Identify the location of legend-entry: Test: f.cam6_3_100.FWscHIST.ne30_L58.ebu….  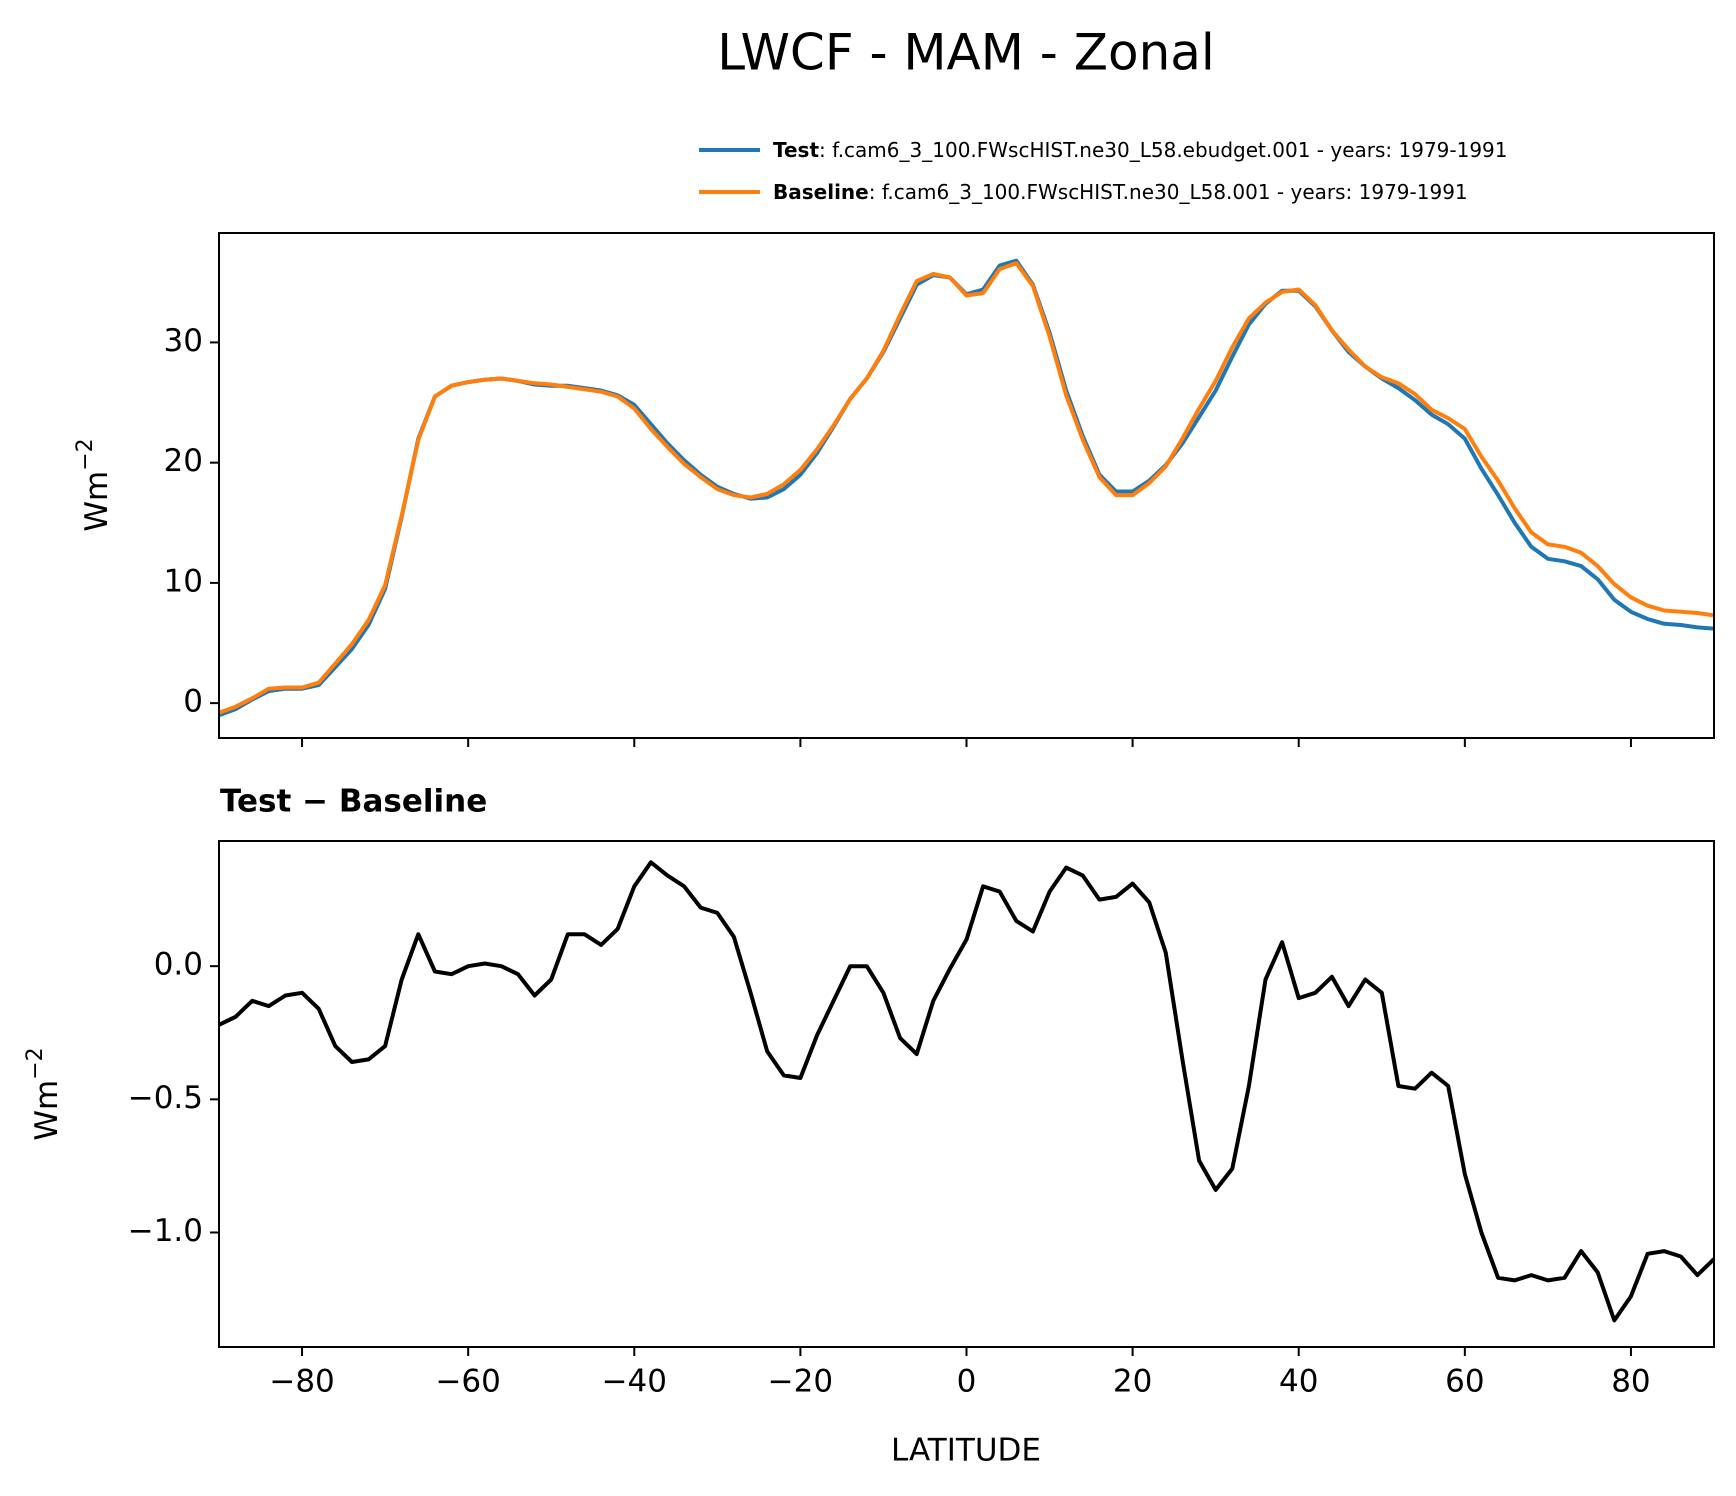
(1140, 150).